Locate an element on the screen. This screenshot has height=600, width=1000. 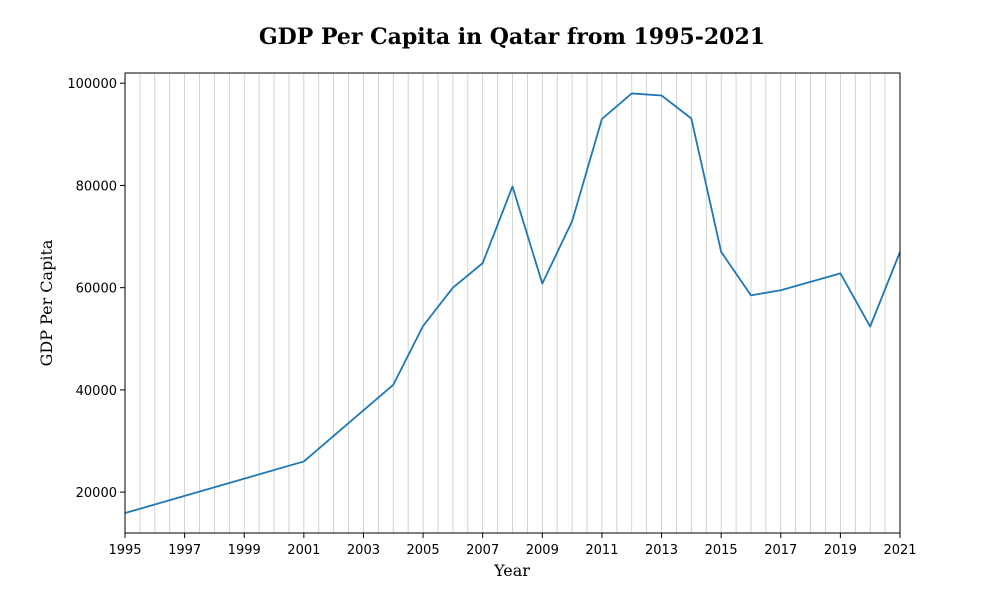
x-tick-label: 1995 is located at coordinates (124, 550).